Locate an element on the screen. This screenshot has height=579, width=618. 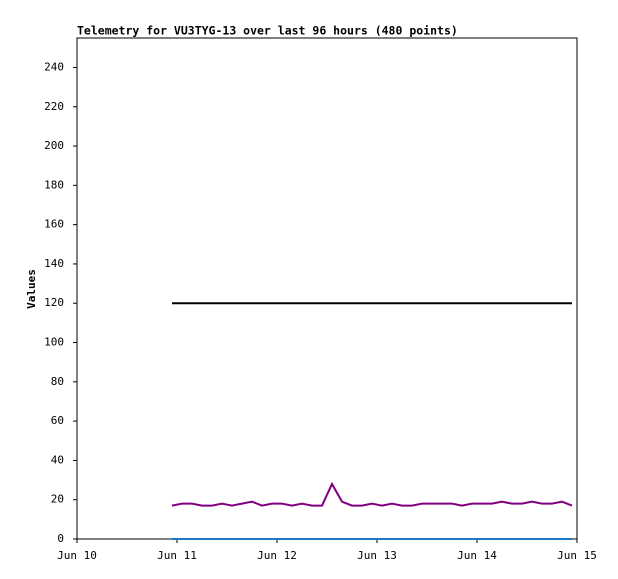
y-tick-label: 0 is located at coordinates (60, 538).